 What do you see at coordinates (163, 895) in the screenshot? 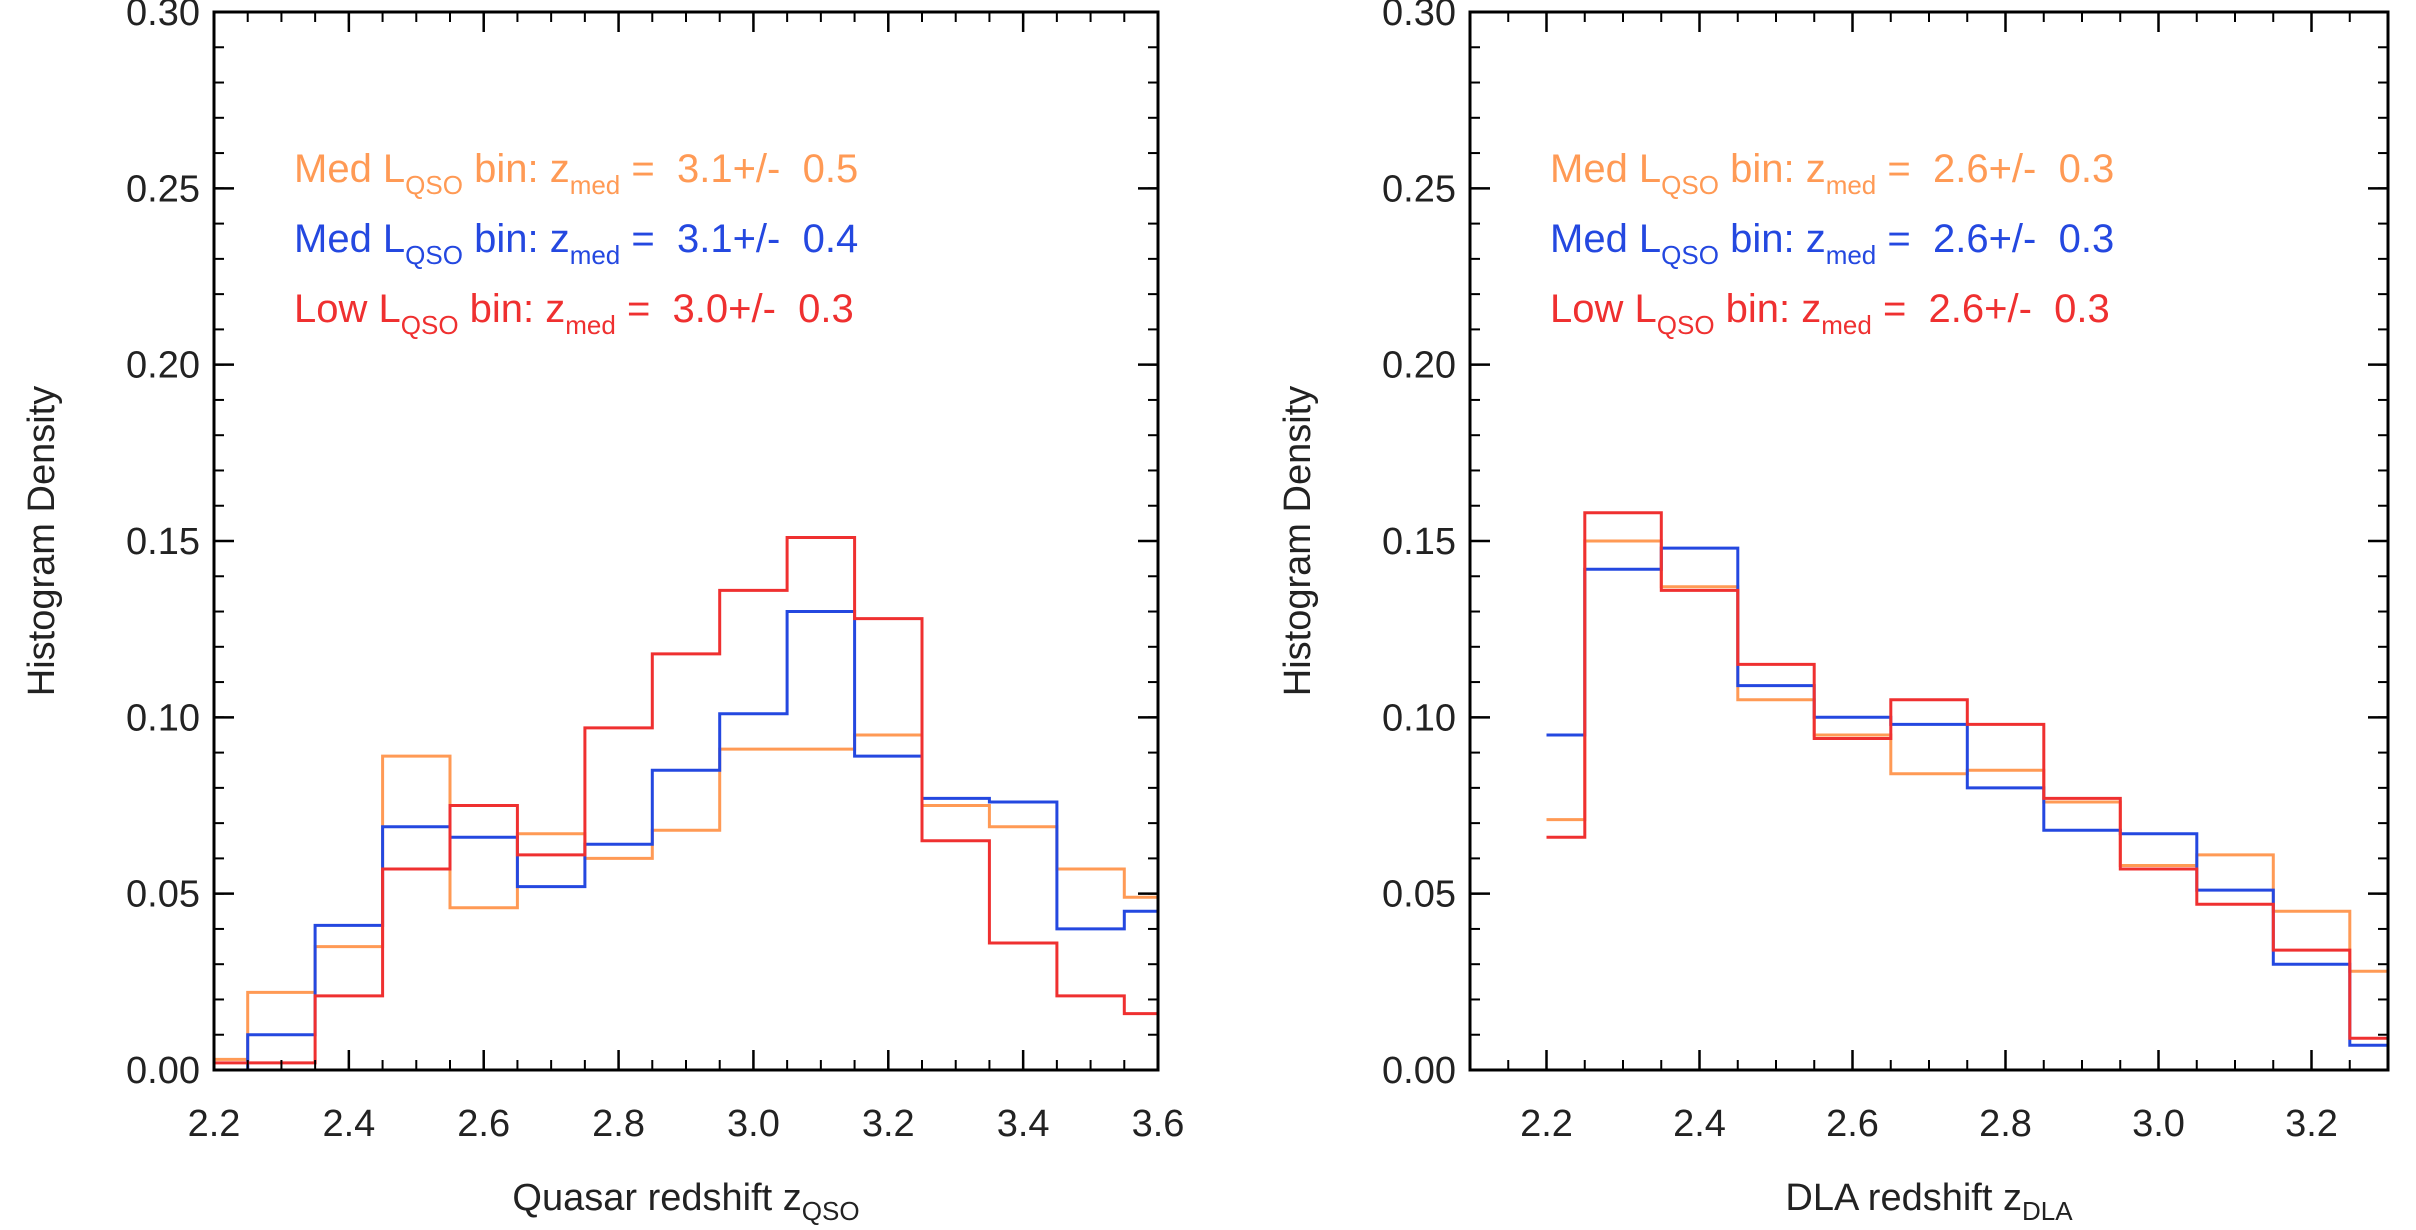
I see `chart-0-ytick-label: 0.05` at bounding box center [163, 895].